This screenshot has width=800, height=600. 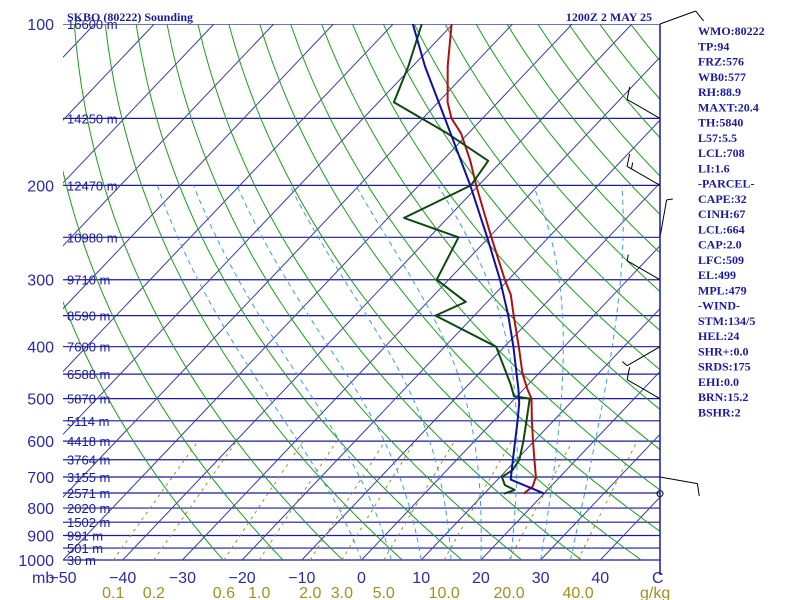 I want to click on parcel-profile, so click(x=478, y=259).